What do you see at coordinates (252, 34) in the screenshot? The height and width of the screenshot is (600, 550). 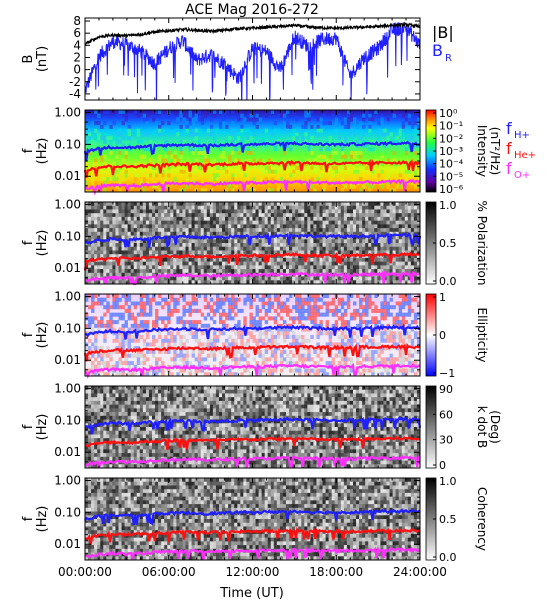 I see `series-b-magnitude-line` at bounding box center [252, 34].